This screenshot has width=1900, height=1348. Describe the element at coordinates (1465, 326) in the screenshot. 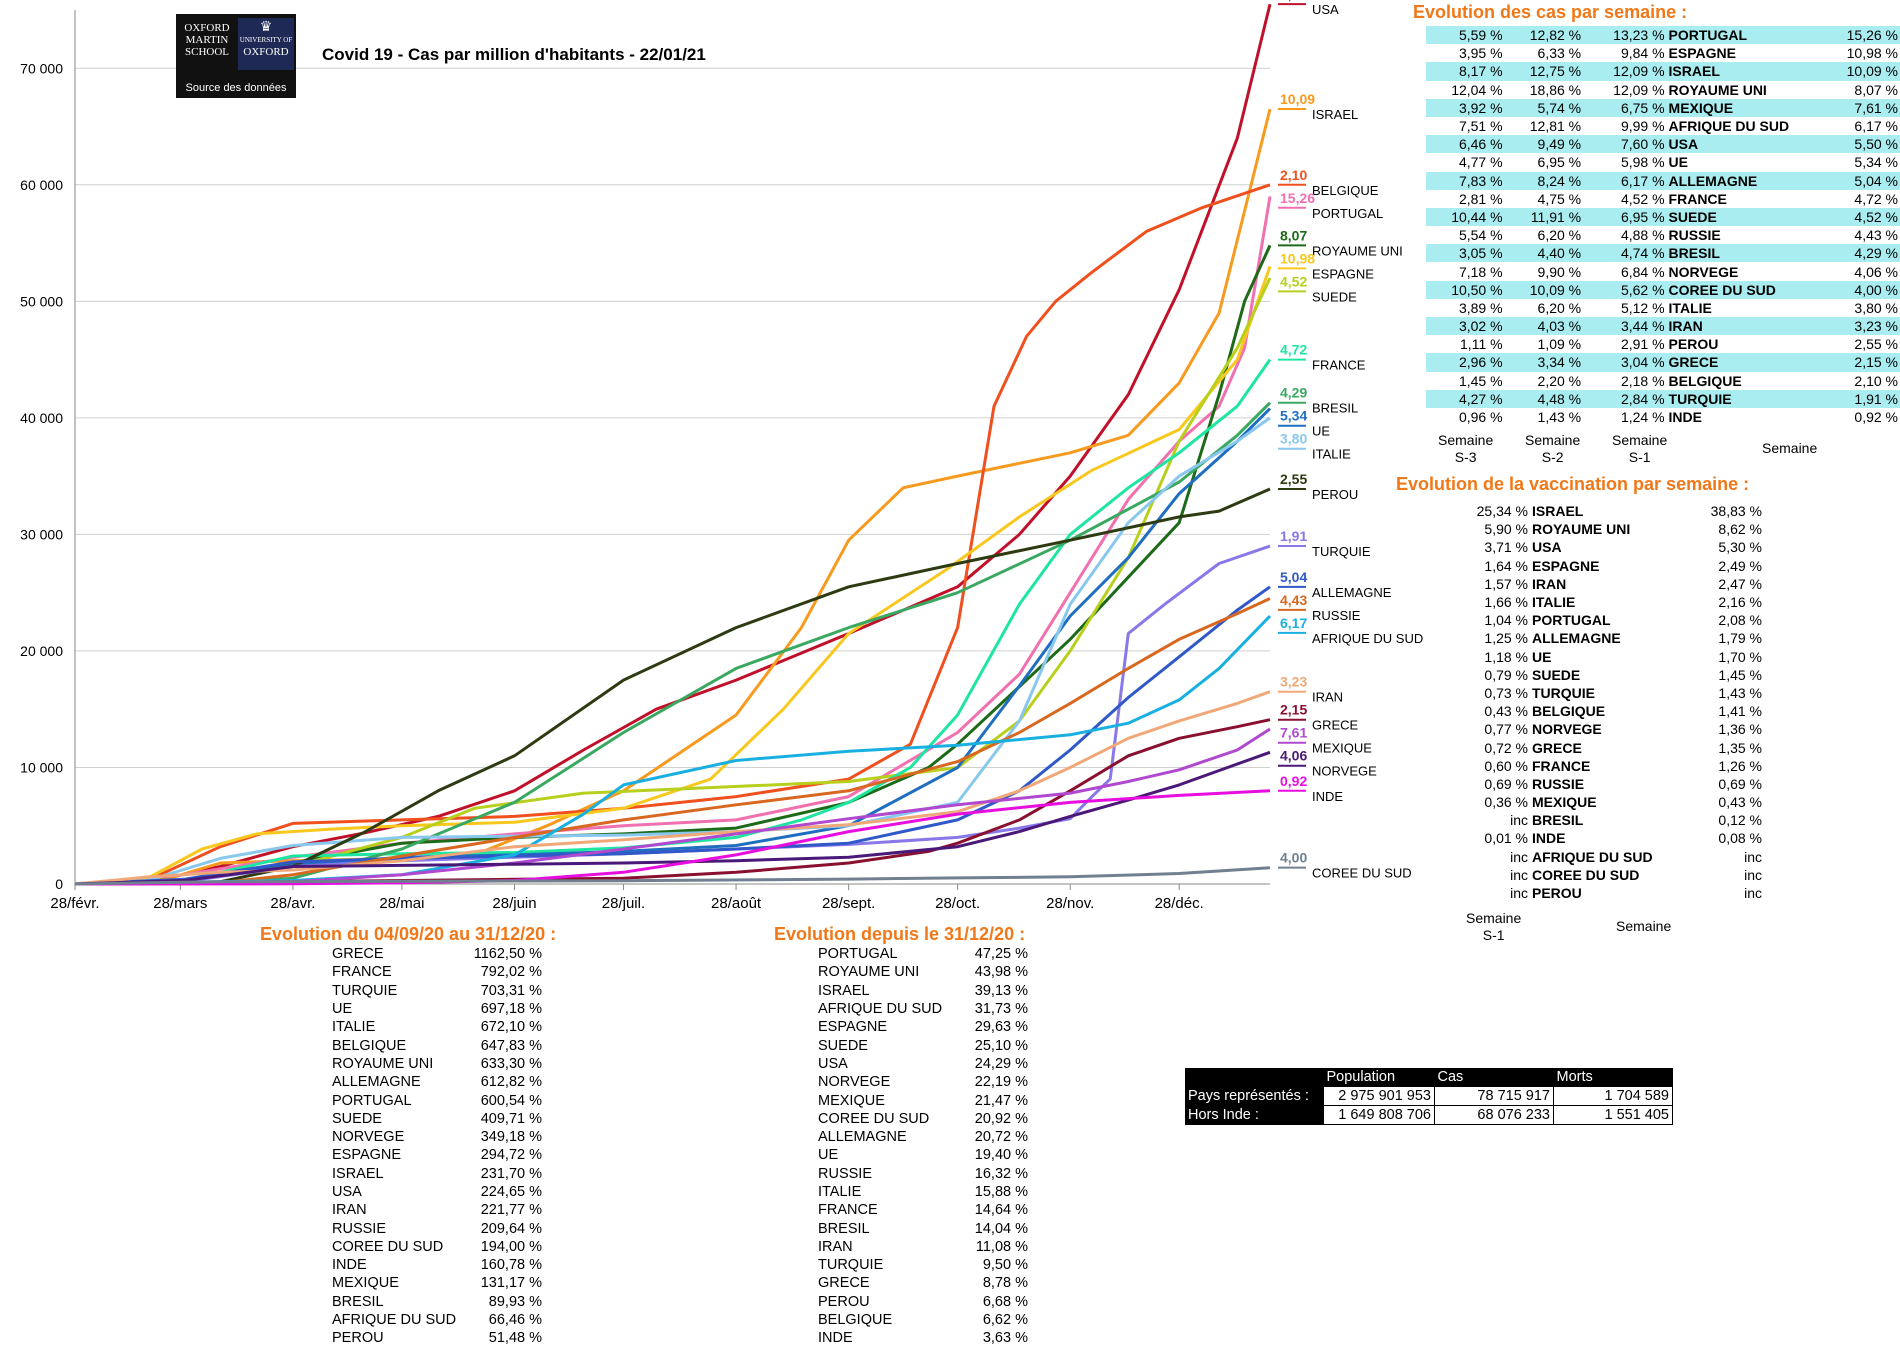

I see `week-s3-value: 3,02 %` at that location.